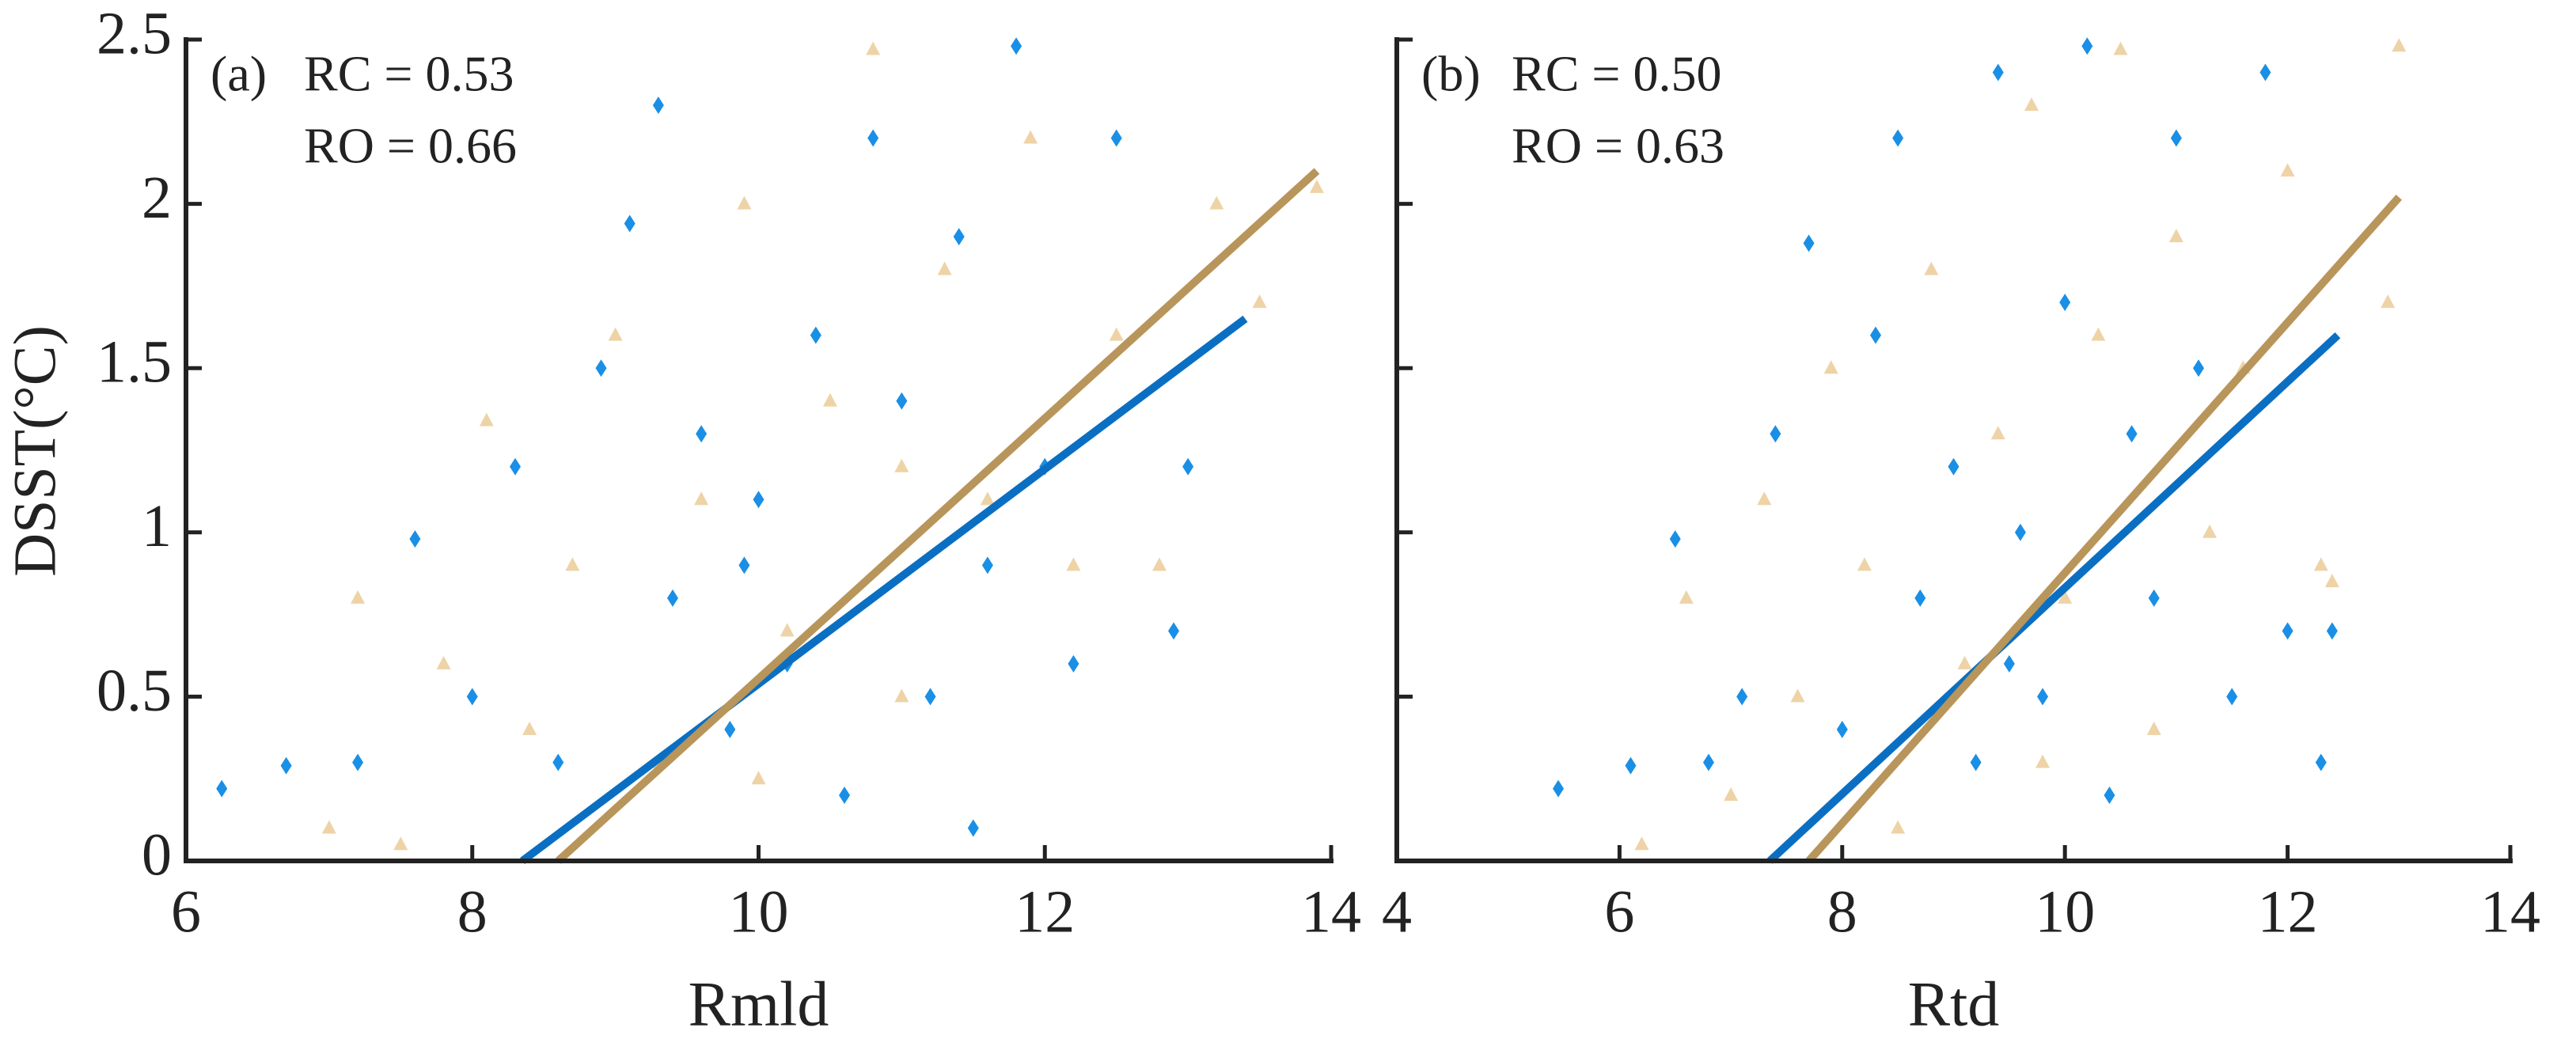 The width and height of the screenshot is (2576, 1054). Describe the element at coordinates (410, 146) in the screenshot. I see `annotation: RO = 0.66` at that location.